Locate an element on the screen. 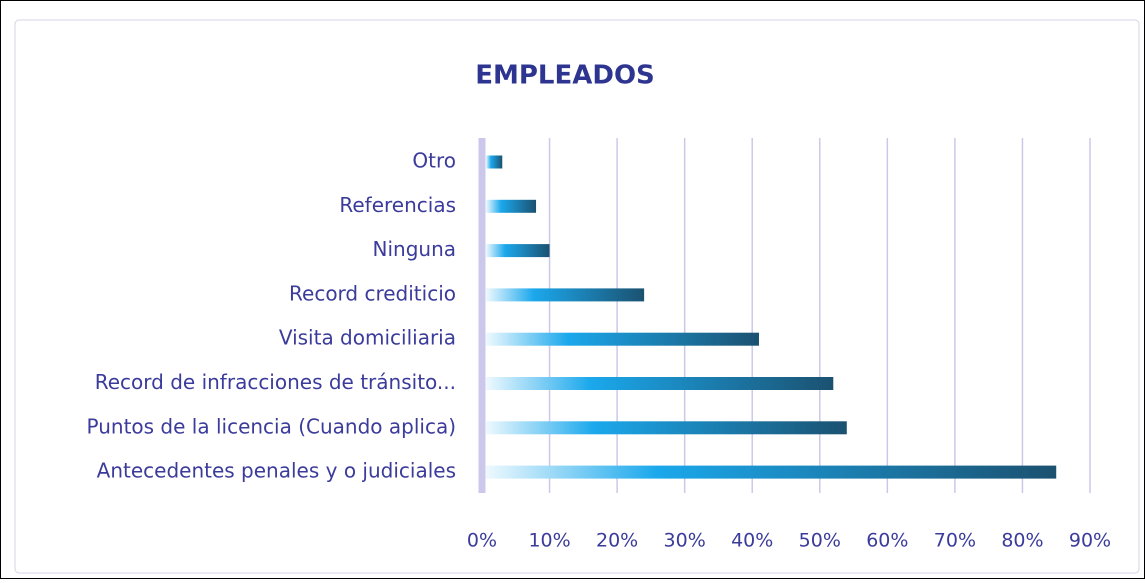 This screenshot has width=1145, height=583. x-tick-label: 50% is located at coordinates (820, 541).